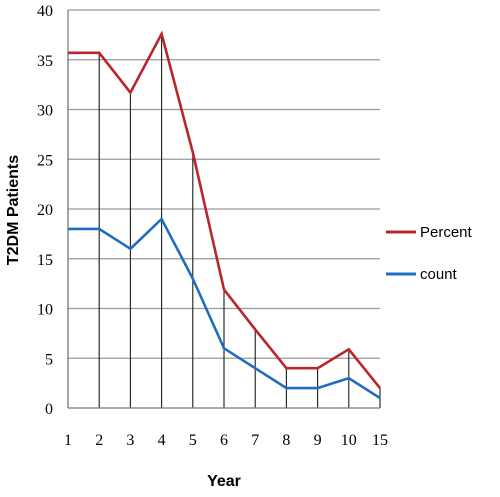  I want to click on y-tick-label: 0, so click(49, 409).